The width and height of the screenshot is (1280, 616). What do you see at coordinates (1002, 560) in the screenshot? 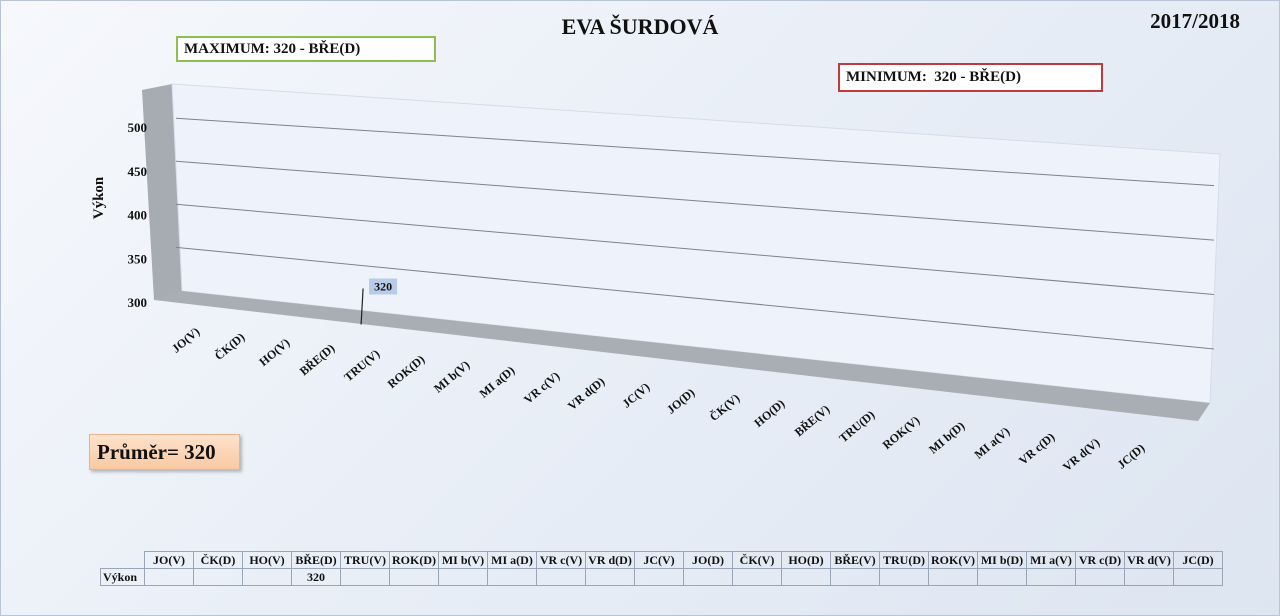
I see `table-header-cell: MI b(D)` at bounding box center [1002, 560].